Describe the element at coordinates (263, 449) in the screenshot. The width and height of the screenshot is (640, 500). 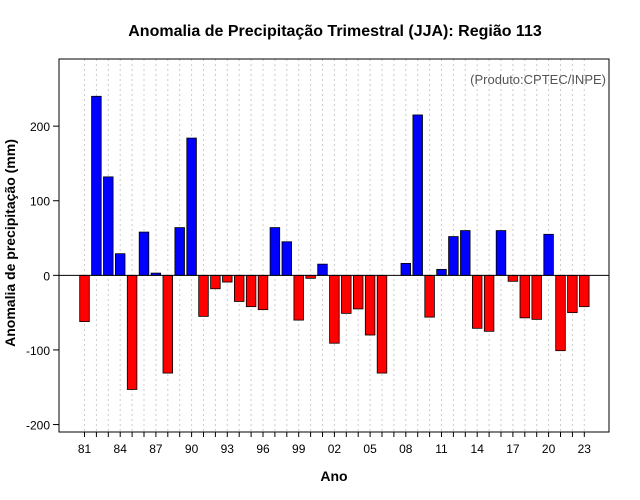
I see `x-tick-label-96: 96` at that location.